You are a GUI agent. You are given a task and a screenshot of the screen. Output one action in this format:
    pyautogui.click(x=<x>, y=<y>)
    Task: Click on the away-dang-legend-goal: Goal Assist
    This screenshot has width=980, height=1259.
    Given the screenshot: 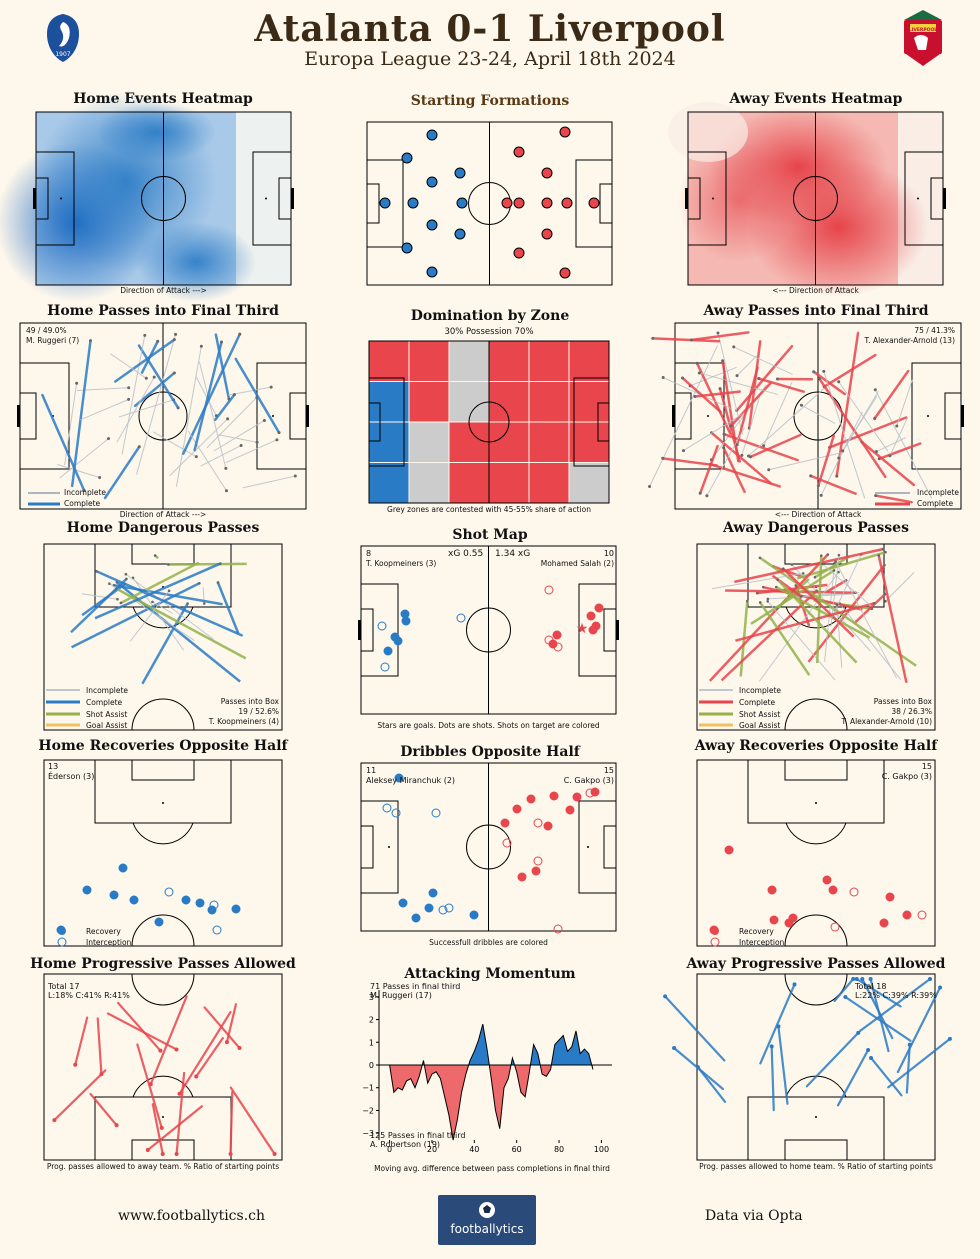 What is the action you would take?
    pyautogui.click(x=760, y=725)
    